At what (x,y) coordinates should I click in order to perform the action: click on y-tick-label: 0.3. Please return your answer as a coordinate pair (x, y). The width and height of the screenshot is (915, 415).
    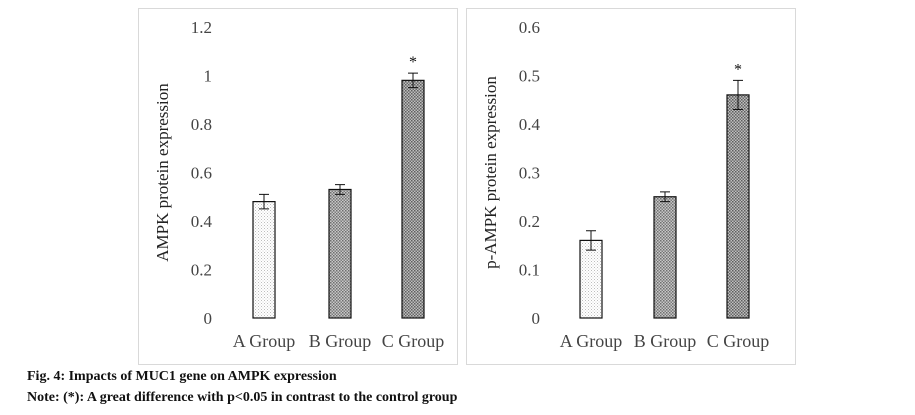
    Looking at the image, I should click on (529, 173).